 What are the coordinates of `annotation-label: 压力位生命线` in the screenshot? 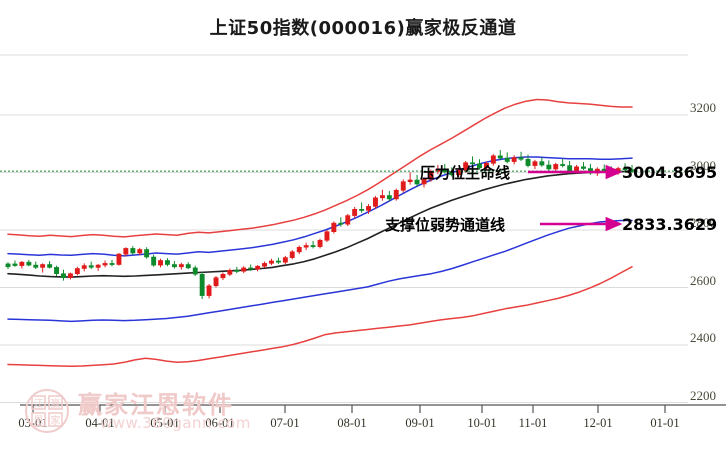 It's located at (465, 173).